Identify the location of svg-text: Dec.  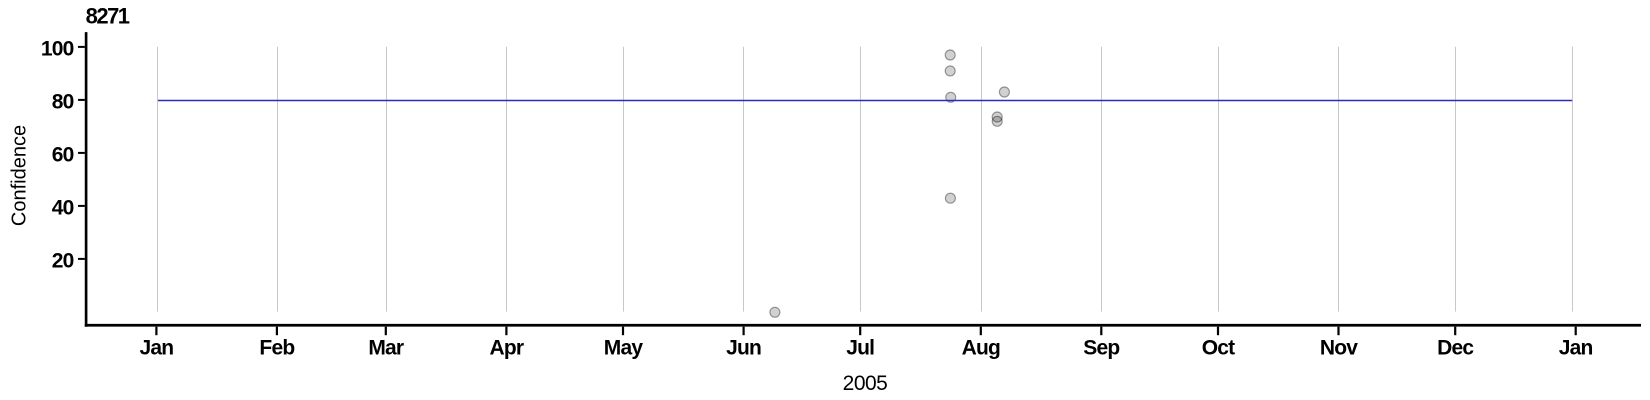
(1455, 348).